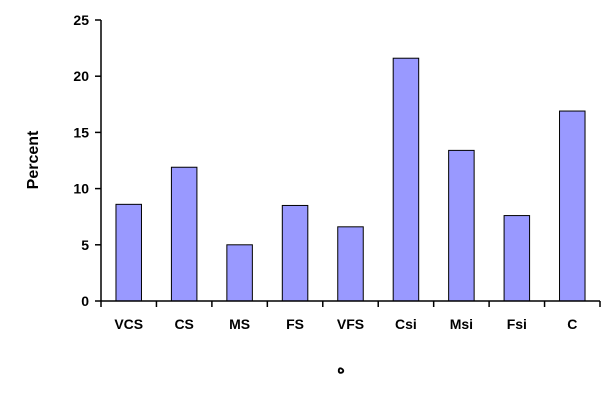 Image resolution: width=606 pixels, height=408 pixels. Describe the element at coordinates (33, 159) in the screenshot. I see `y-axis-label: Percent` at that location.